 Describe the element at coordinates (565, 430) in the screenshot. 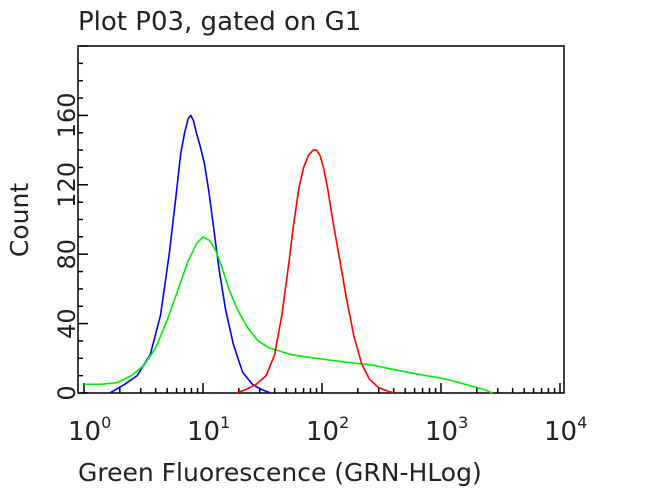

I see `x-tick-label: 104` at that location.